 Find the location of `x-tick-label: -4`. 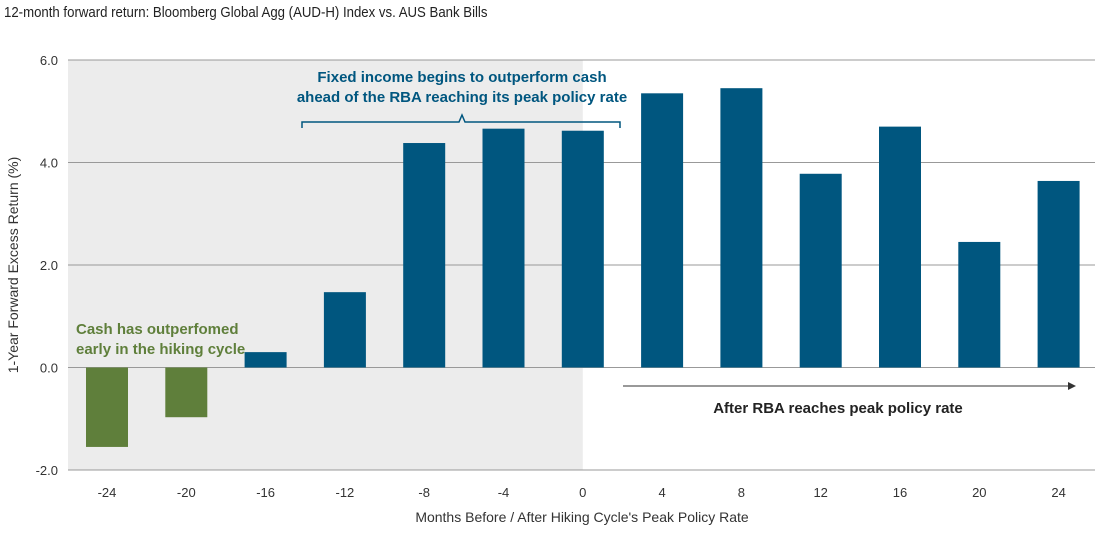

x-tick-label: -4 is located at coordinates (504, 492).